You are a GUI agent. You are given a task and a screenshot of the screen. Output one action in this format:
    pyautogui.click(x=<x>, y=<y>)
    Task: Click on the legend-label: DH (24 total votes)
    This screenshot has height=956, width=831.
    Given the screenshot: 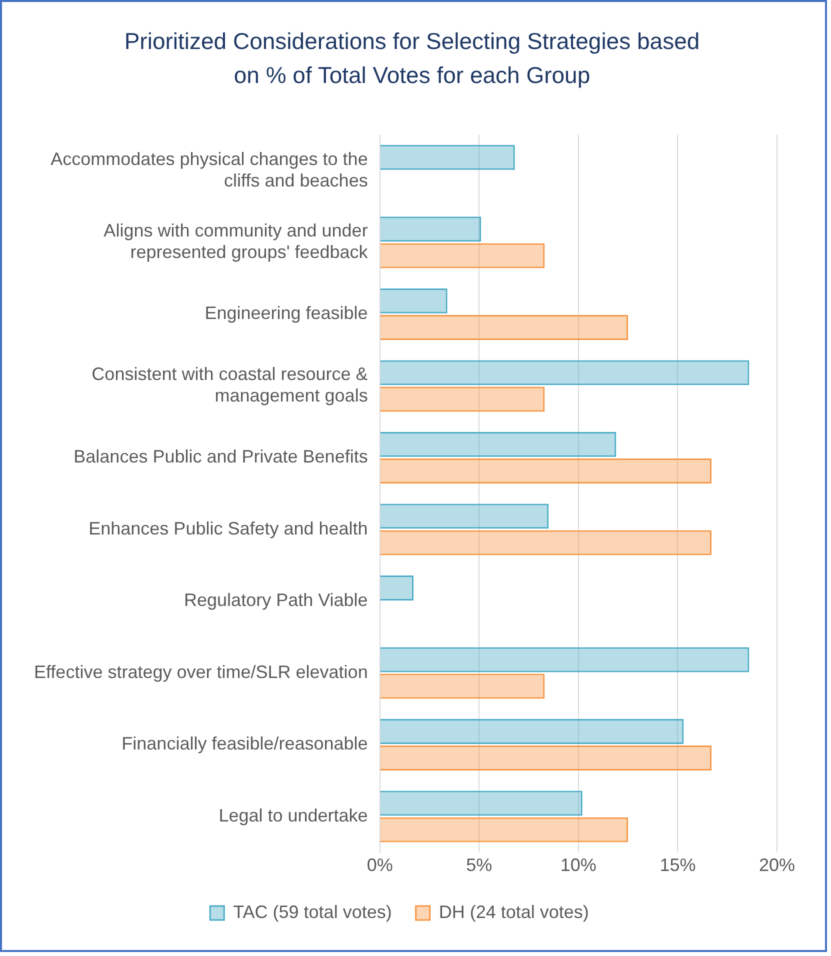 What is the action you would take?
    pyautogui.click(x=513, y=912)
    